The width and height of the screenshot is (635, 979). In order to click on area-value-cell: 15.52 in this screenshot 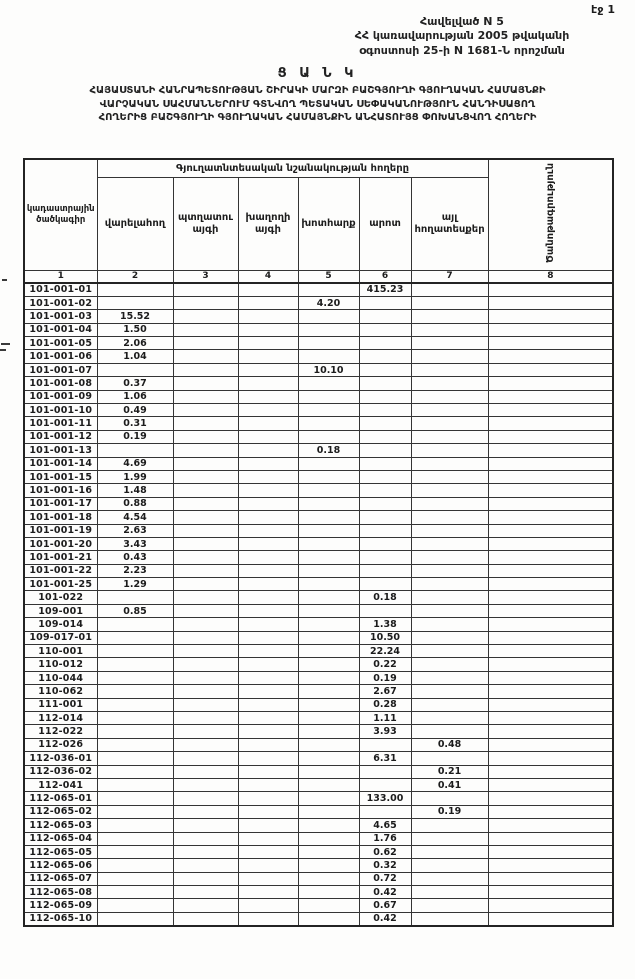, I will do `click(135, 316)`.